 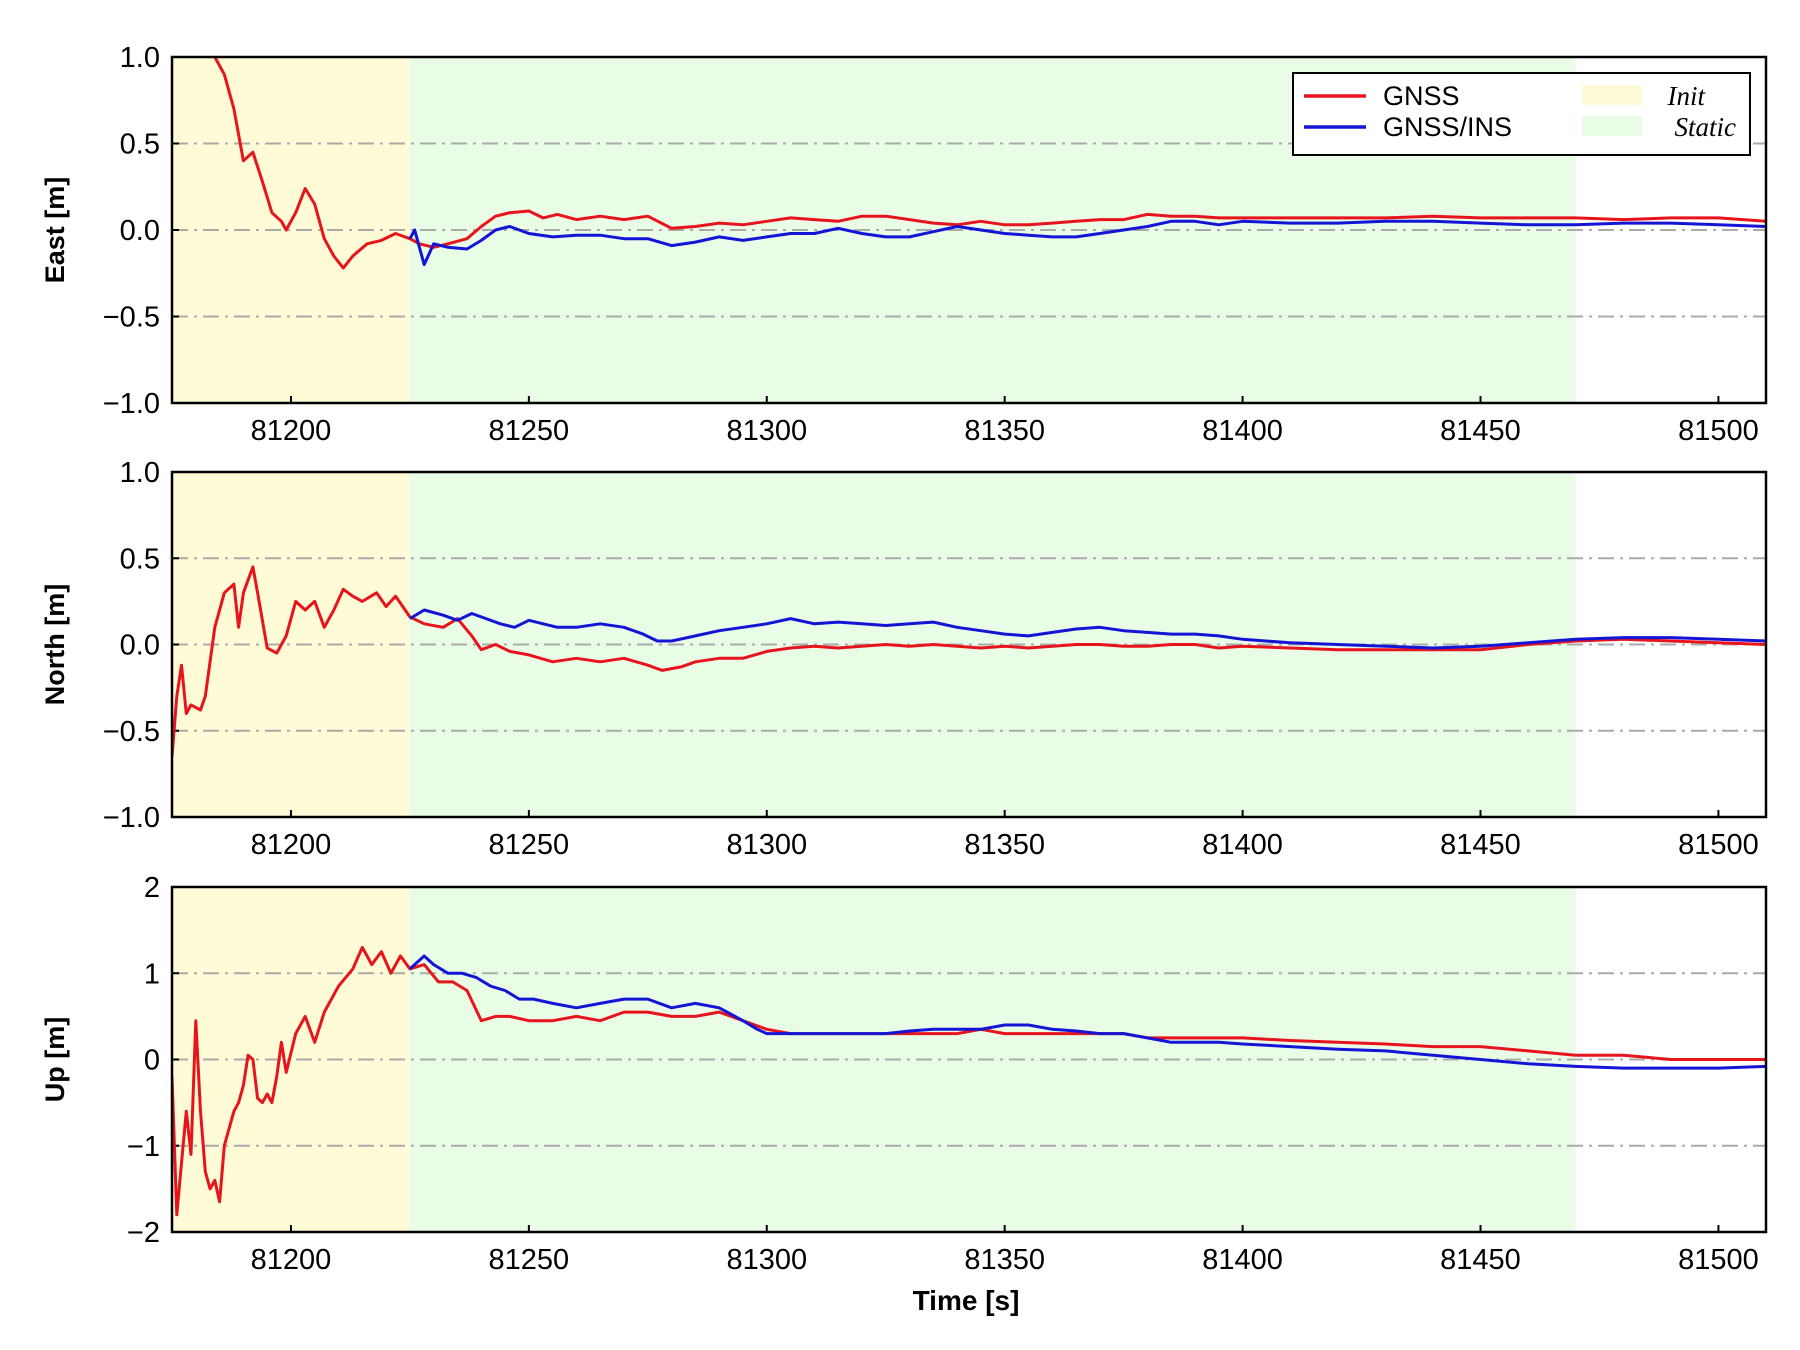 What do you see at coordinates (143, 1147) in the screenshot?
I see `y-tick-label: −1` at bounding box center [143, 1147].